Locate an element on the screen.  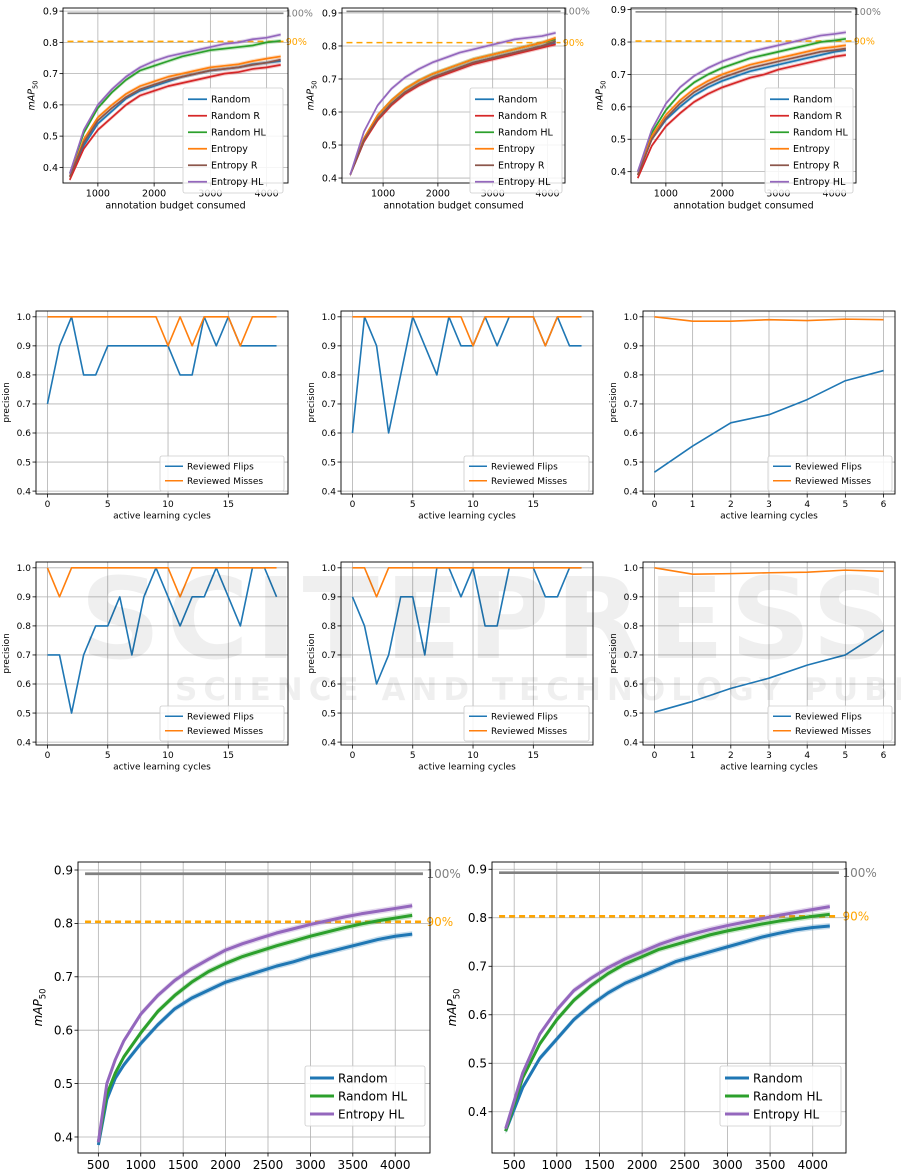
axes-frame is located at coordinates (453, 95).